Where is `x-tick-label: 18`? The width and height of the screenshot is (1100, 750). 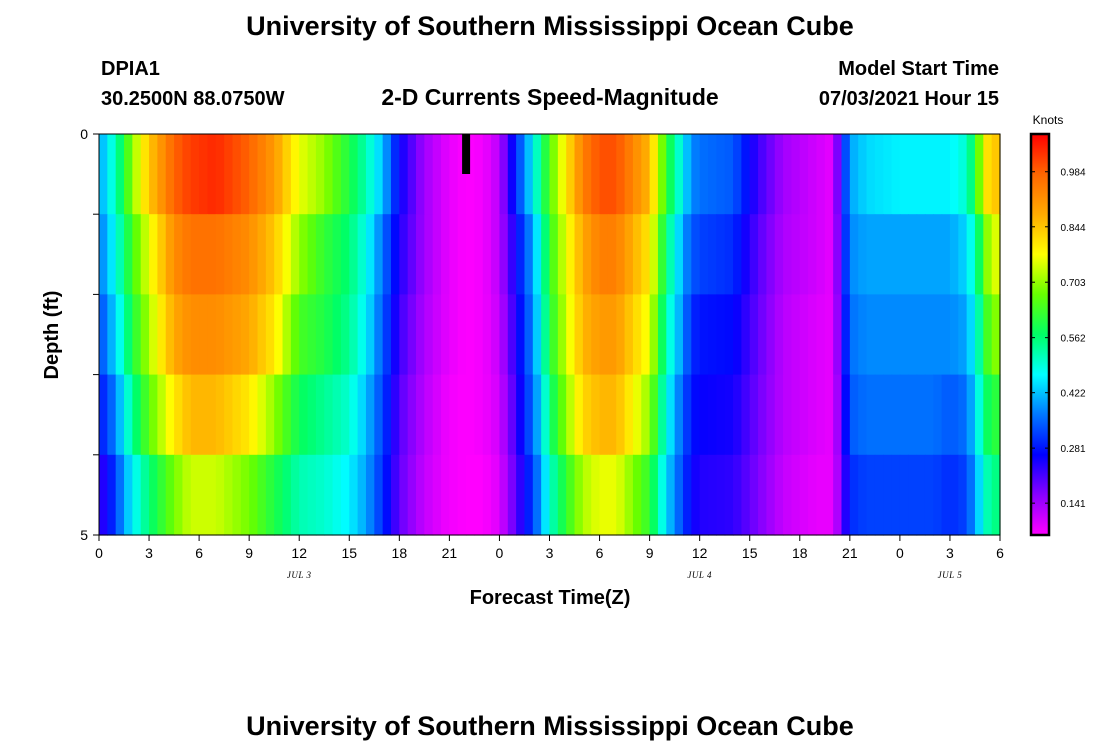
x-tick-label: 18 is located at coordinates (400, 553).